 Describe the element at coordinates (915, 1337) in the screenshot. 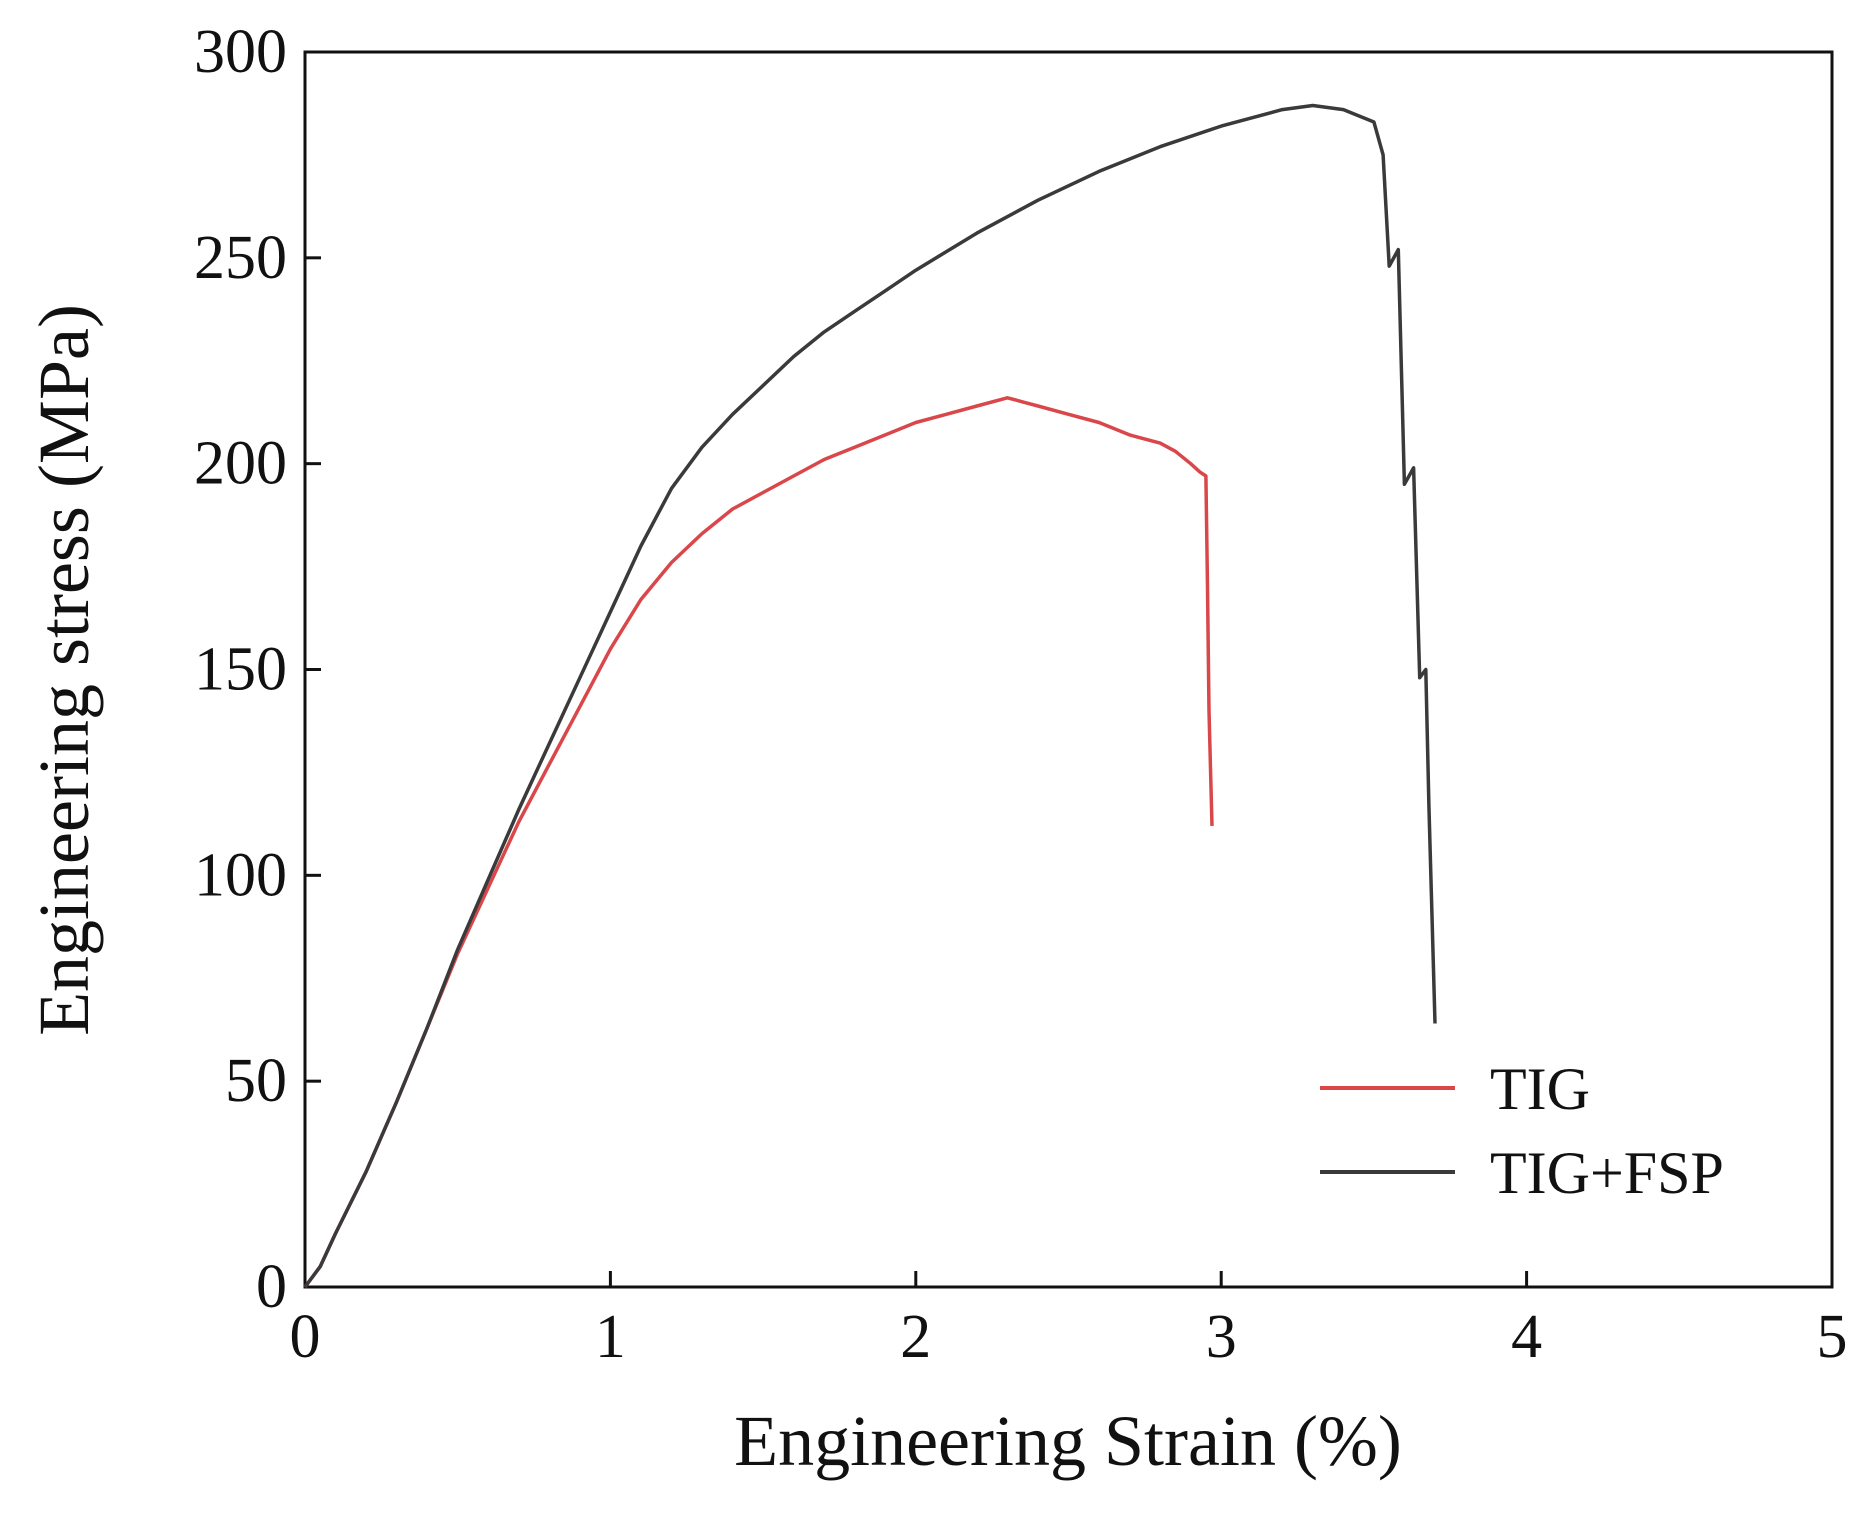

I see `x-tick-label: 2` at that location.